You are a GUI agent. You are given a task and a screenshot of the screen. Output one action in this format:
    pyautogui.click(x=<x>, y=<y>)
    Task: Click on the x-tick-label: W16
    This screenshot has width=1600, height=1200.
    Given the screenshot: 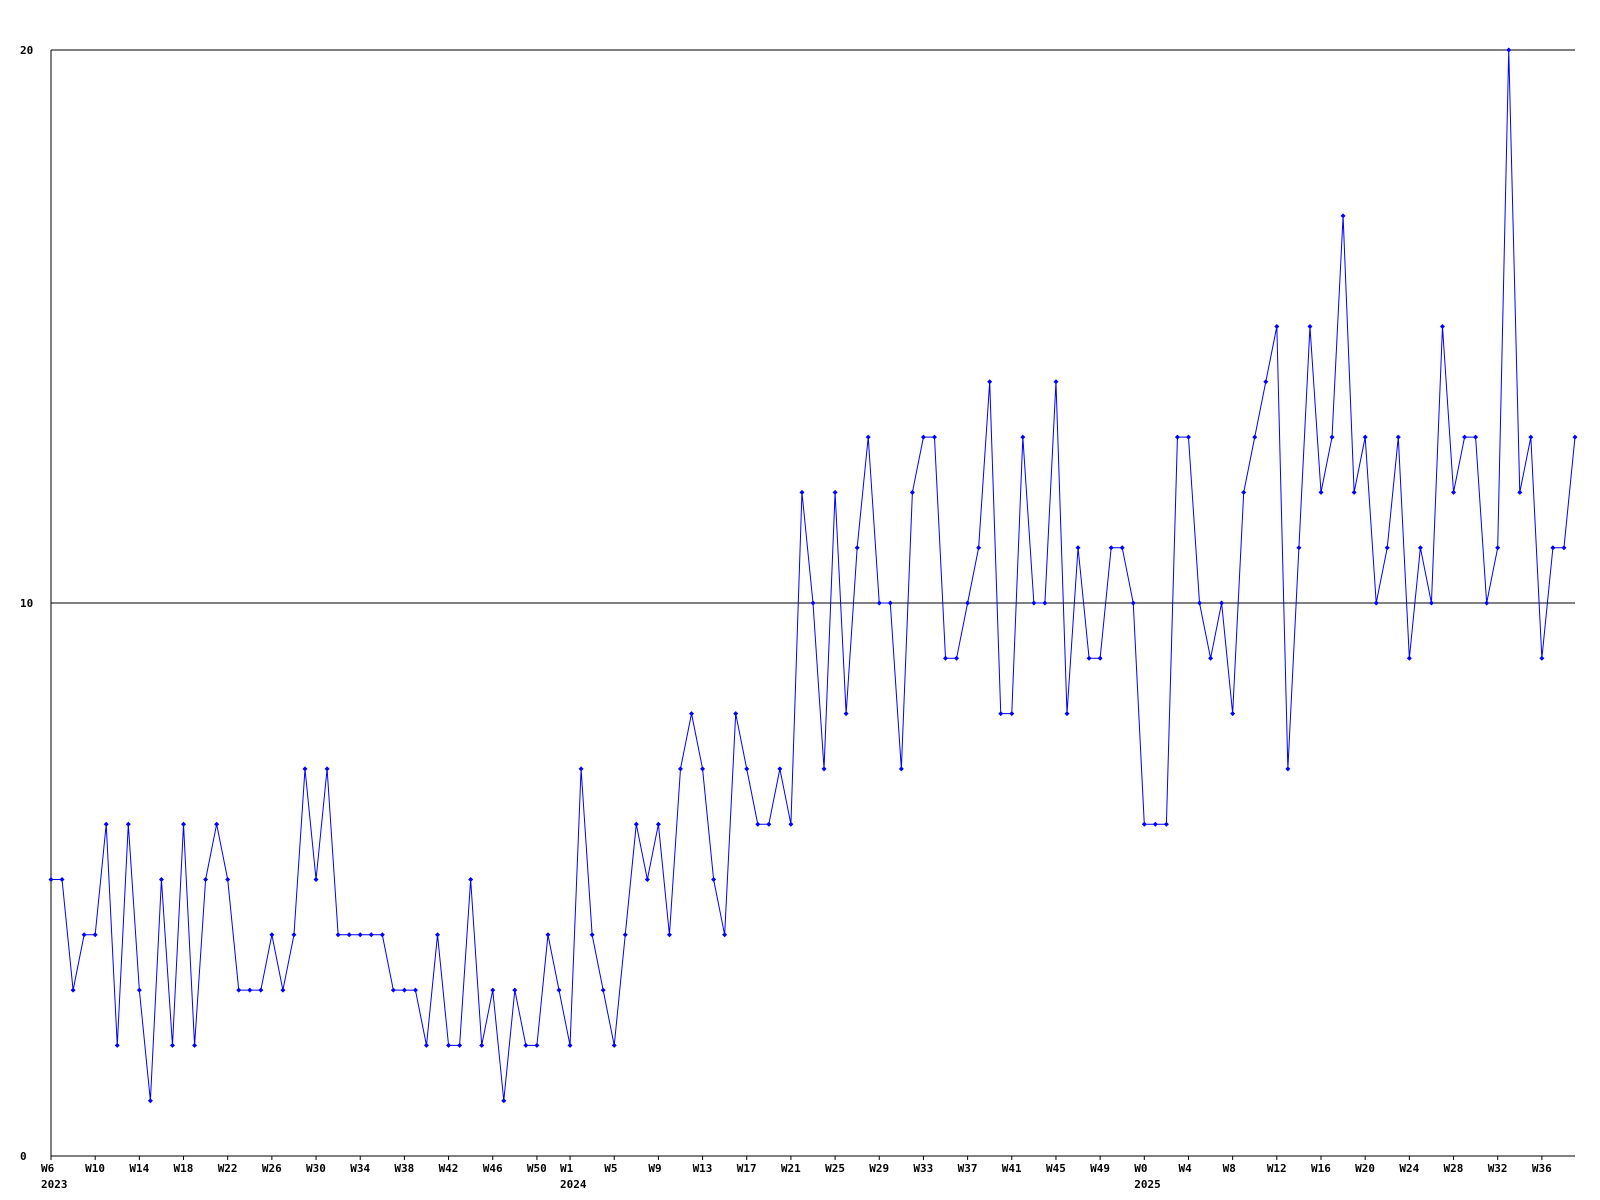 What is the action you would take?
    pyautogui.click(x=1321, y=1168)
    